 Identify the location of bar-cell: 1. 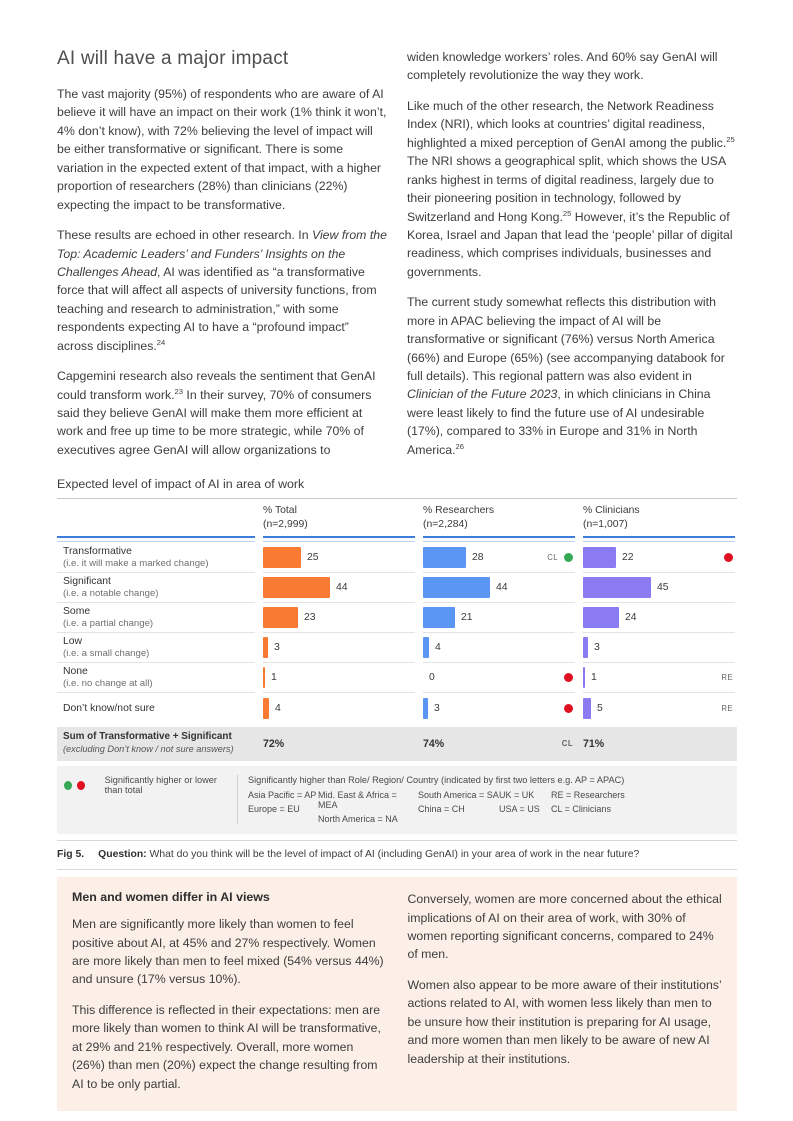
(339, 678).